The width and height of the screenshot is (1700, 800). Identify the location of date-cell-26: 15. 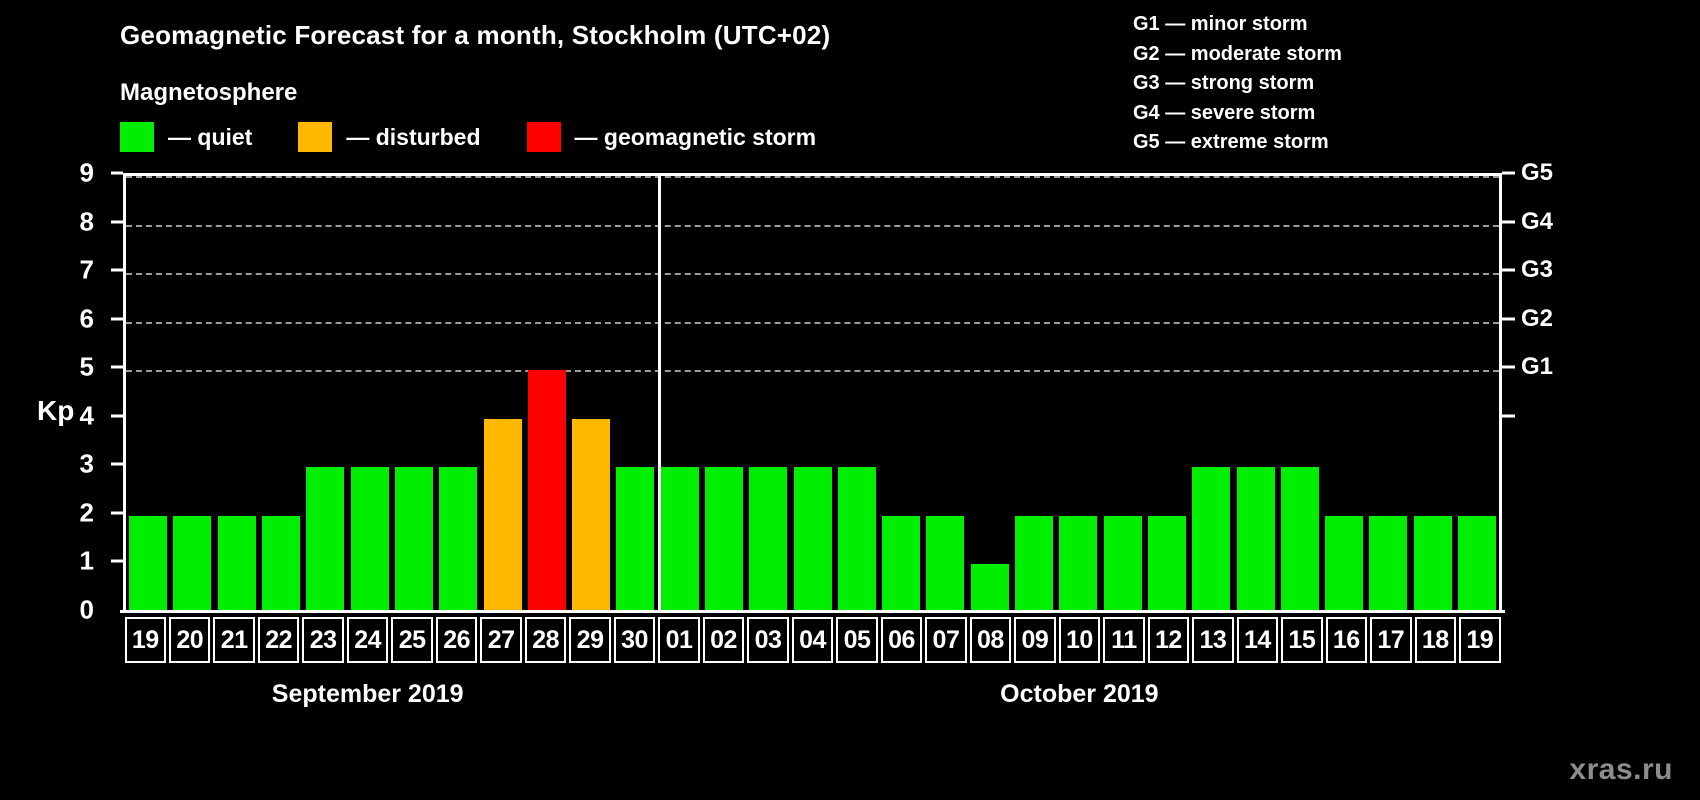
(1302, 640).